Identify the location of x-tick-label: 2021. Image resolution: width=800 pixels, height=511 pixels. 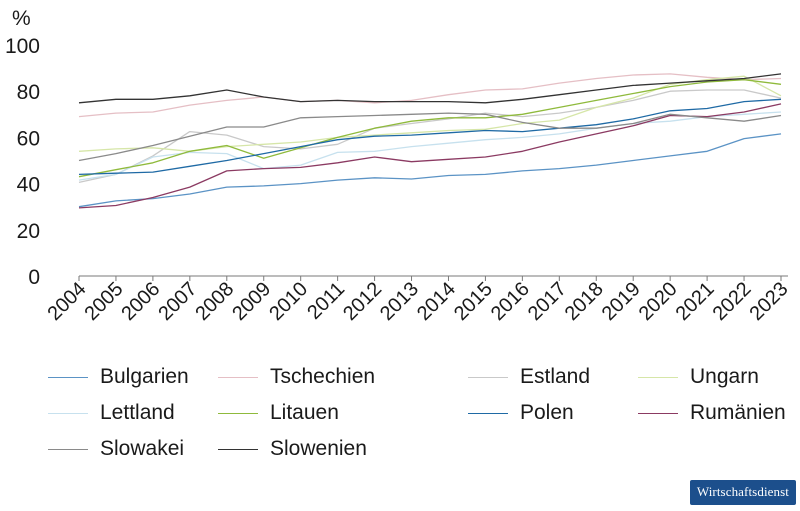
(695, 301).